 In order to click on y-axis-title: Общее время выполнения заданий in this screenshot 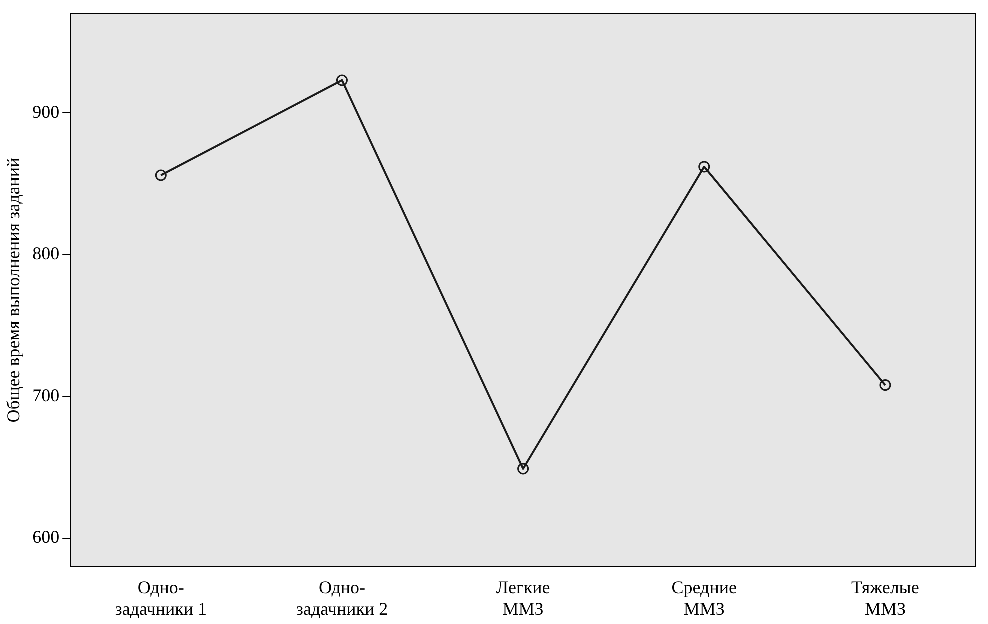, I will do `click(14, 290)`.